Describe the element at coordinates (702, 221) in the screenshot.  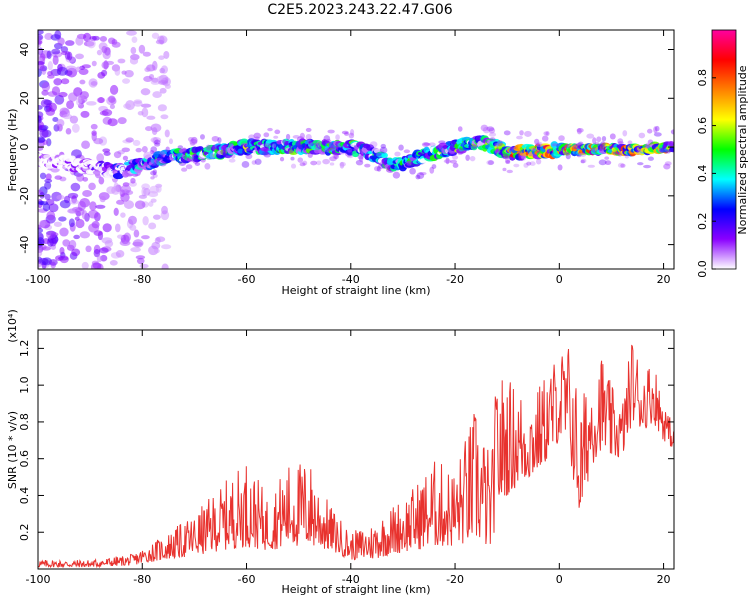
I see `colorbar-tick-label: 0.2` at that location.